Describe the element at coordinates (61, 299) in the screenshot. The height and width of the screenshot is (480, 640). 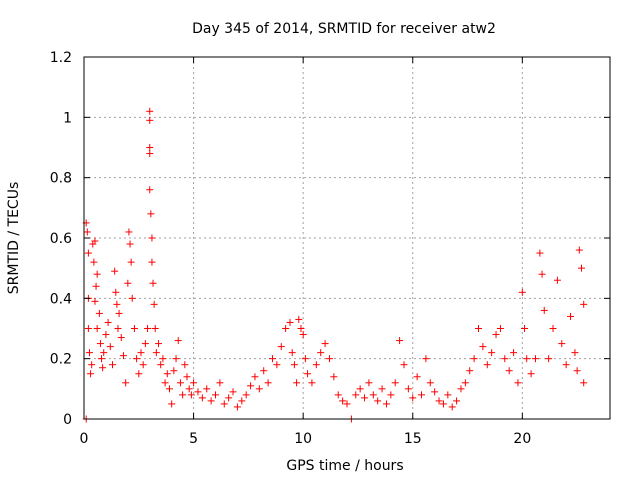
I see `y-tick-label: 0.4` at that location.